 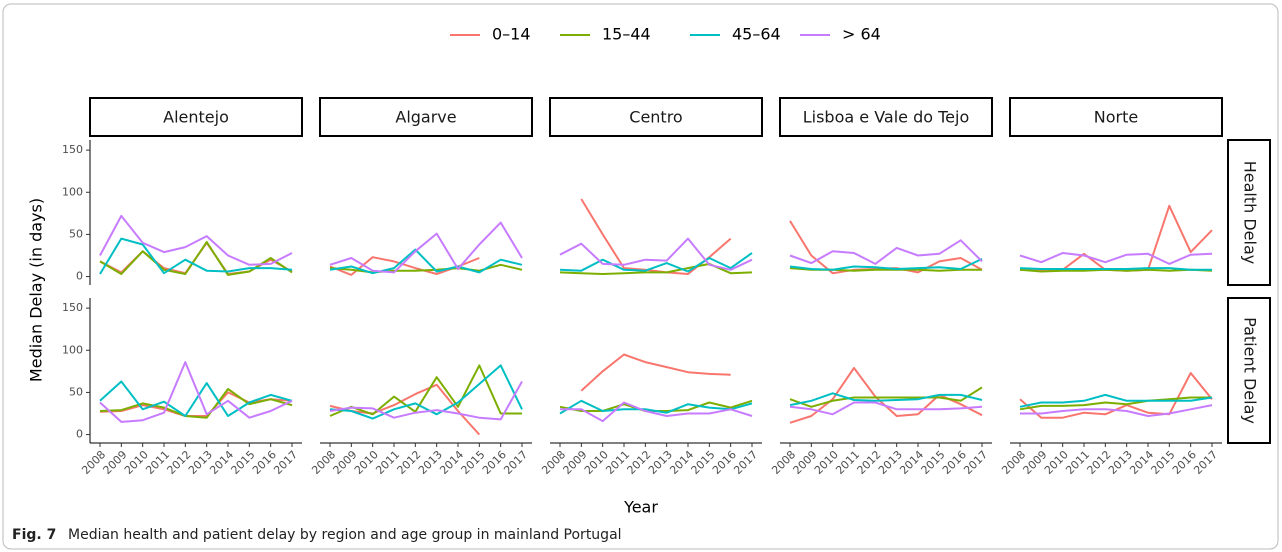 I want to click on strip-label: Patient Delay, so click(x=1250, y=370).